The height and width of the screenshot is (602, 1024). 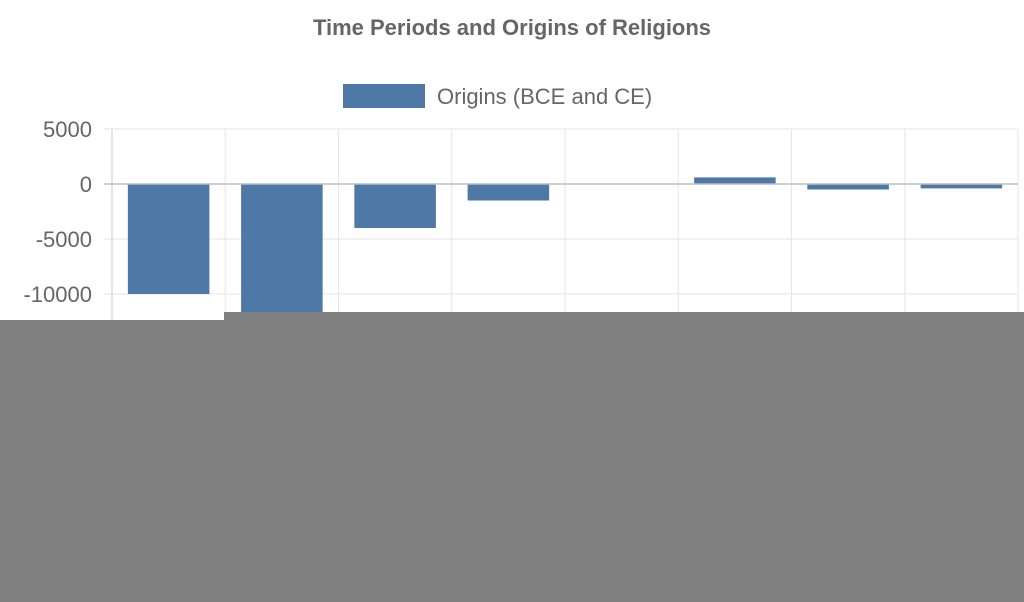 I want to click on legend: Origins (BCE and CE), so click(x=497, y=96).